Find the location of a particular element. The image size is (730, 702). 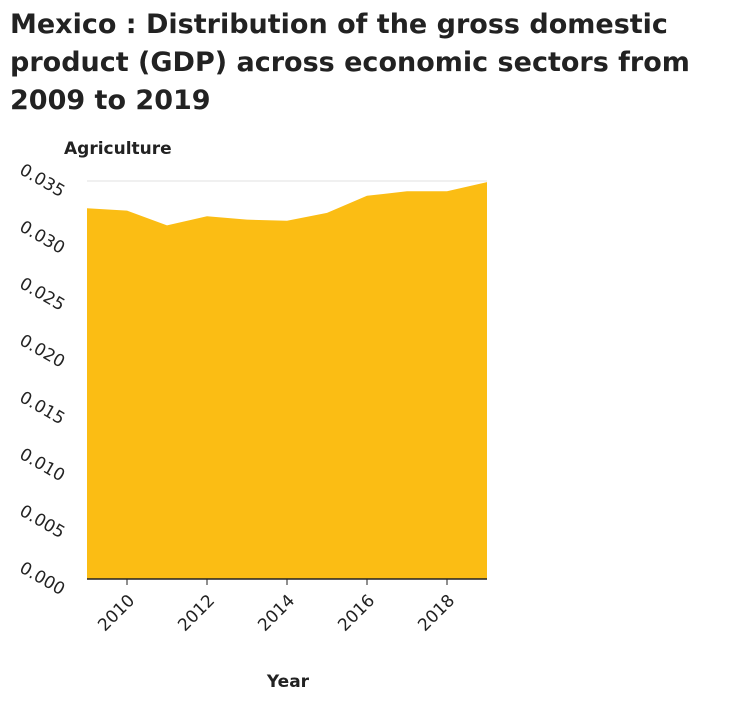

y-tick-label-2: 0.010 is located at coordinates (42, 465).